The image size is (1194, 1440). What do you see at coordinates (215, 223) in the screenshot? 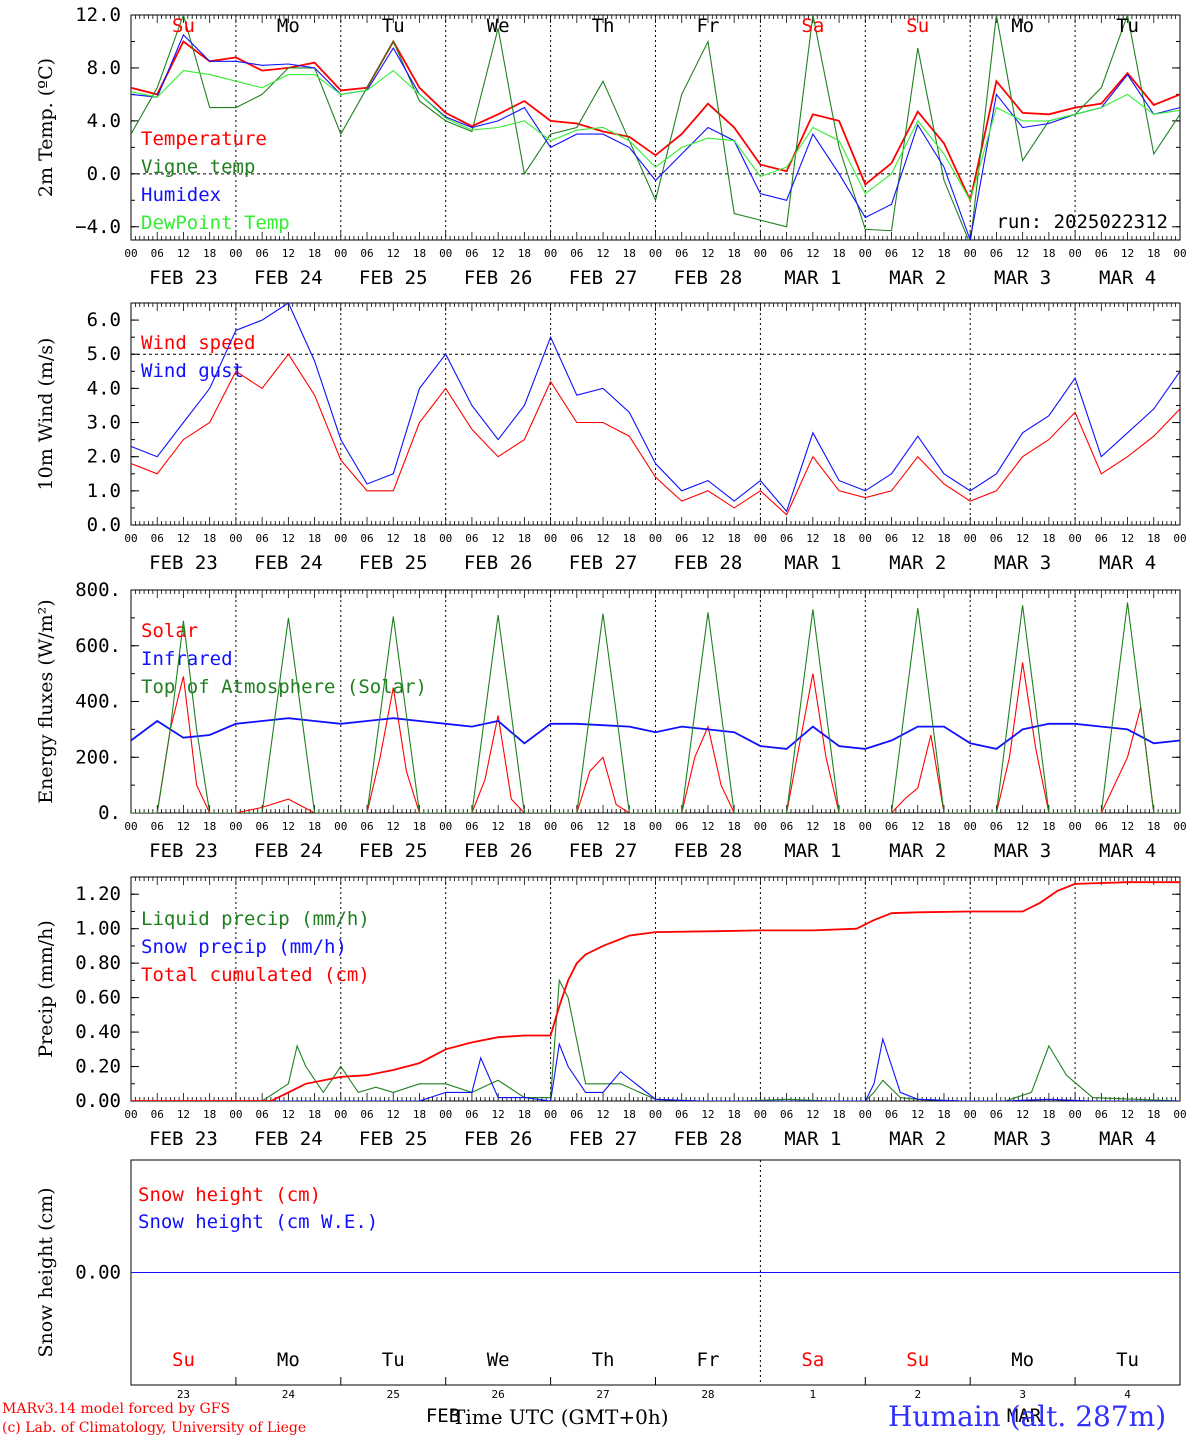
I see `legend-entry: DewPoint Temp` at bounding box center [215, 223].